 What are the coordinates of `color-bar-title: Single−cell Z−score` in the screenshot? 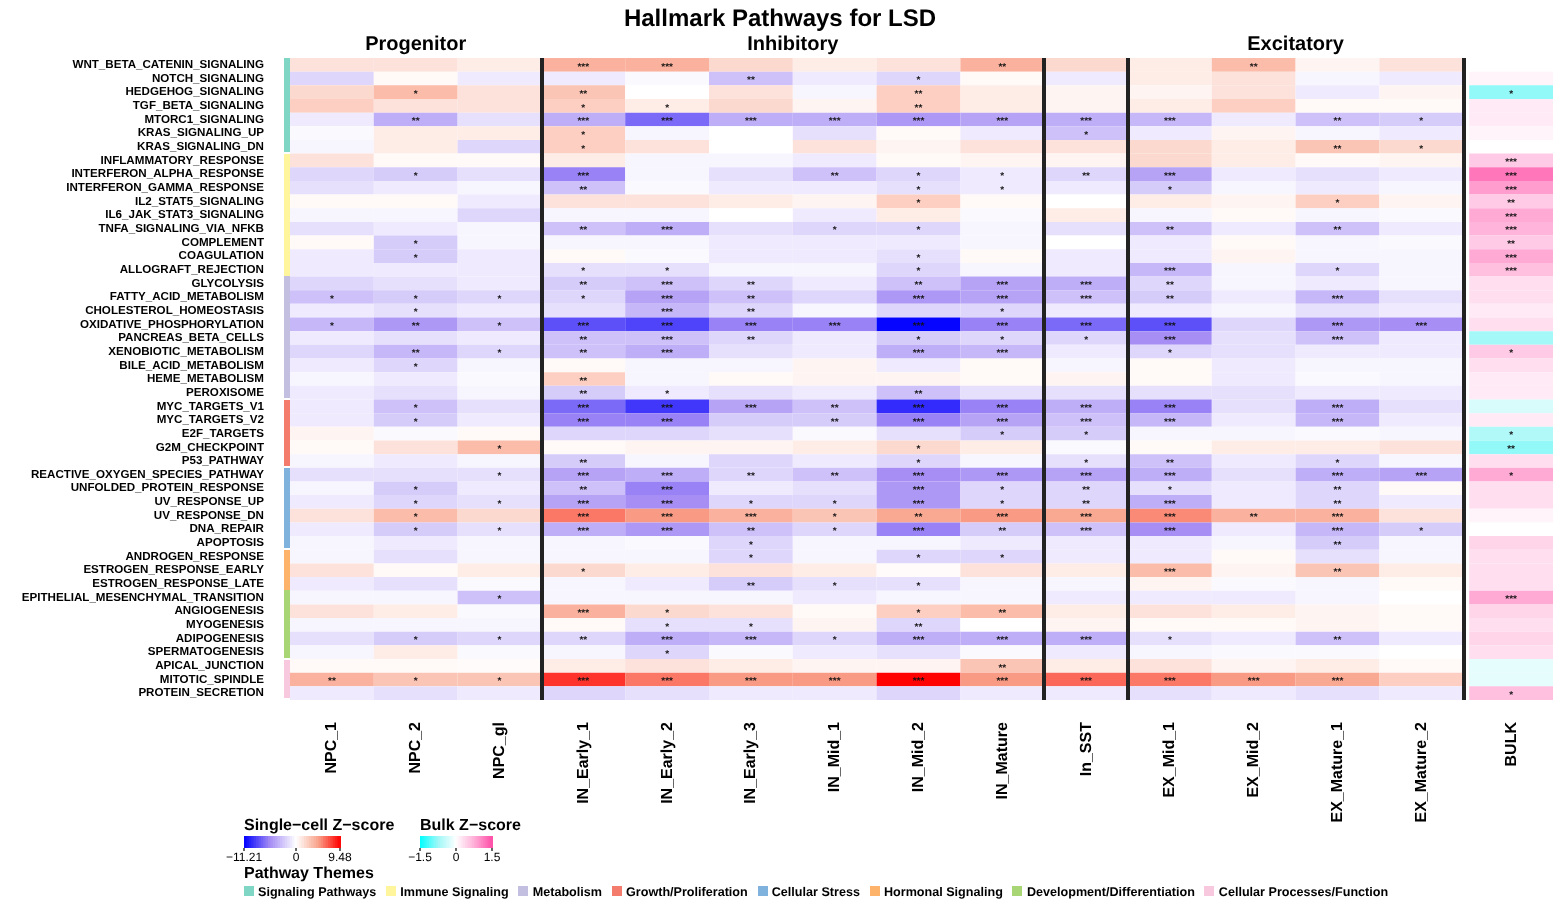 It's located at (320, 825).